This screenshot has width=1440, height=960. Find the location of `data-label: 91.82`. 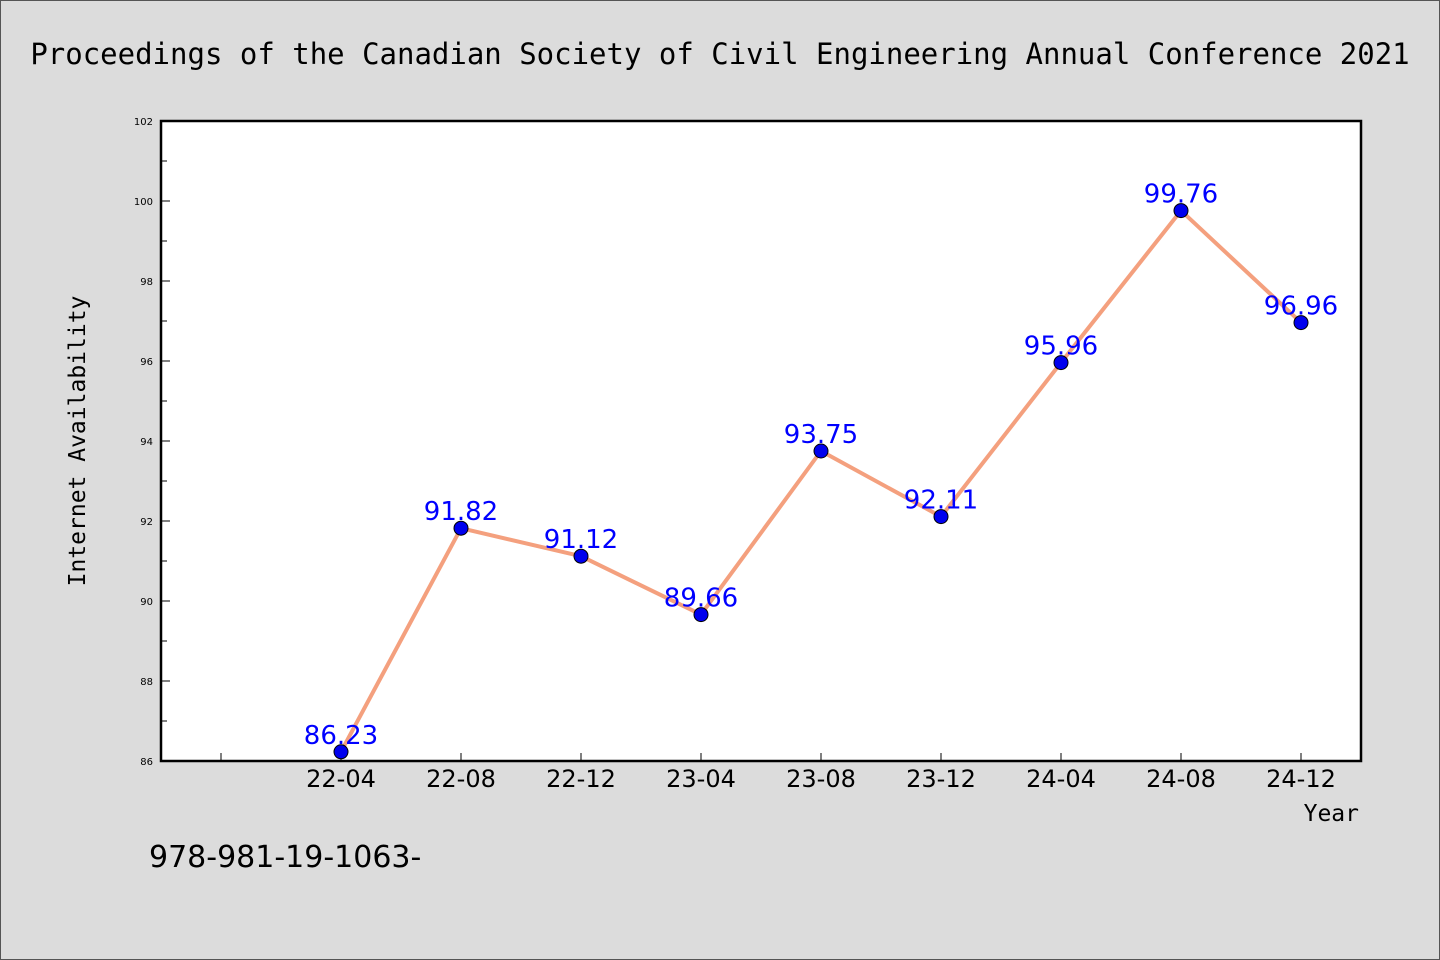

data-label: 91.82 is located at coordinates (461, 512).